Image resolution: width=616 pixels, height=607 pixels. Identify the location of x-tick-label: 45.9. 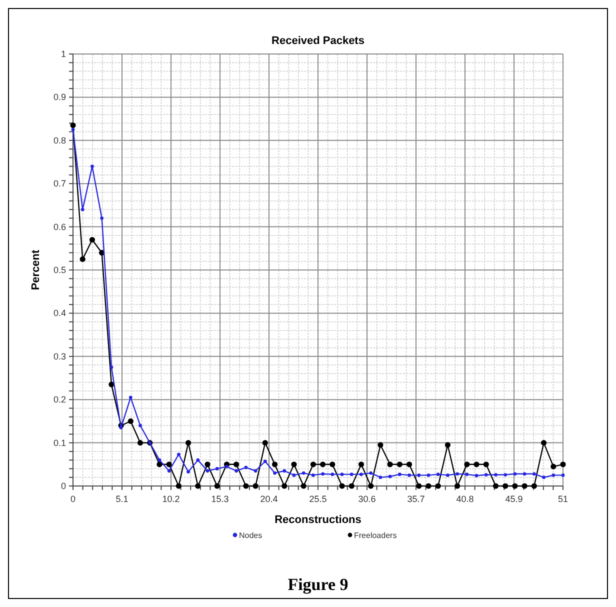
(514, 499).